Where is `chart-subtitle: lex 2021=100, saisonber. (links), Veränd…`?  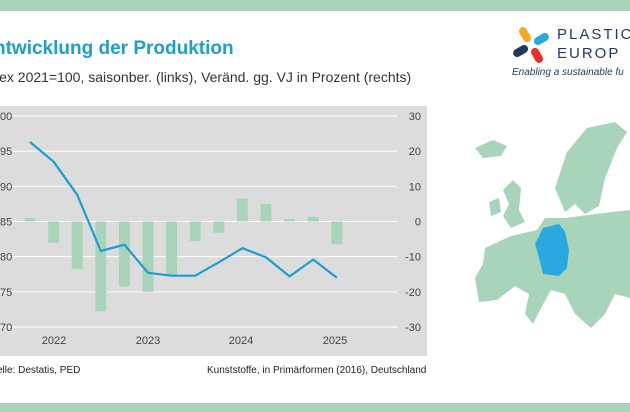 chart-subtitle: lex 2021=100, saisonber. (links), Veränd… is located at coordinates (206, 77).